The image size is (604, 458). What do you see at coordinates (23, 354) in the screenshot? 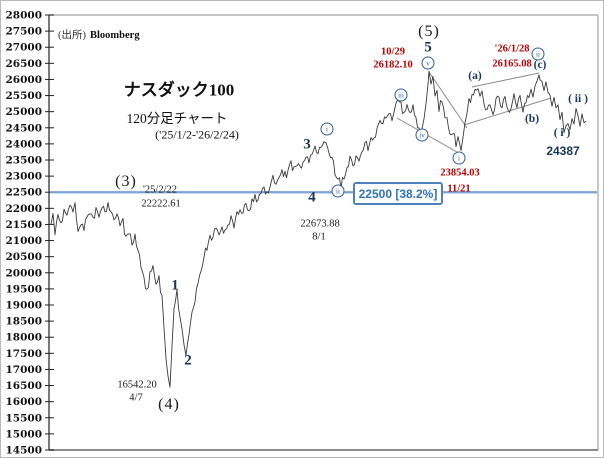
I see `y-axis-label: 17500` at bounding box center [23, 354].